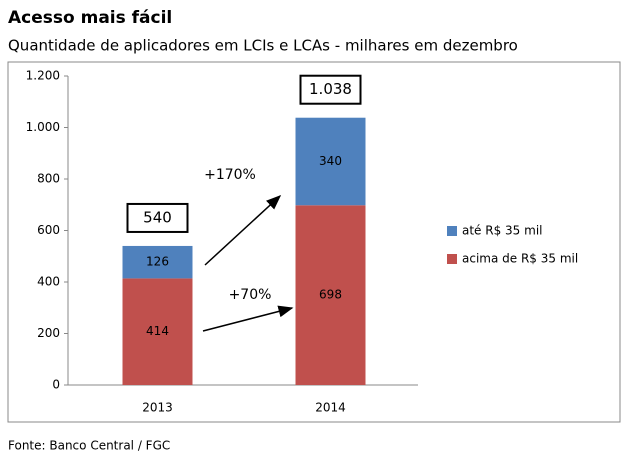  I want to click on x-tick-label: 2013, so click(157, 408).